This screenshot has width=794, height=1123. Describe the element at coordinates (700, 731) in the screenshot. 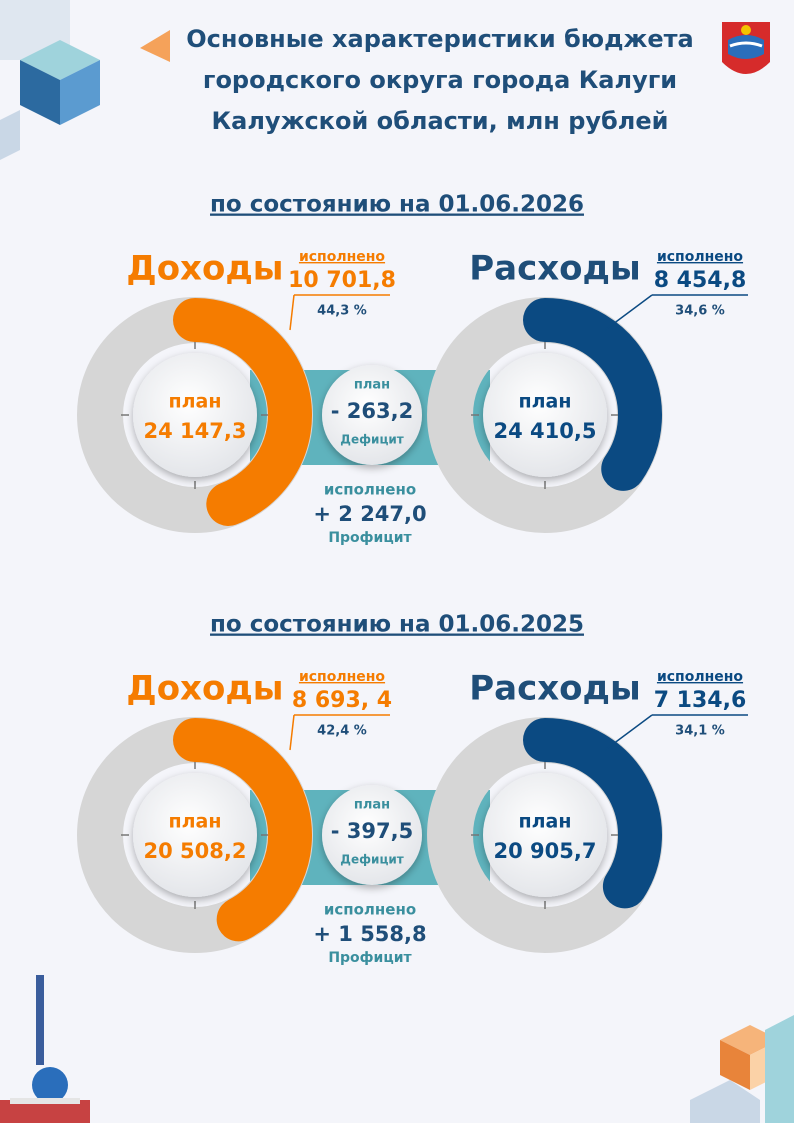

I see `percent-label: 34,1 %` at that location.